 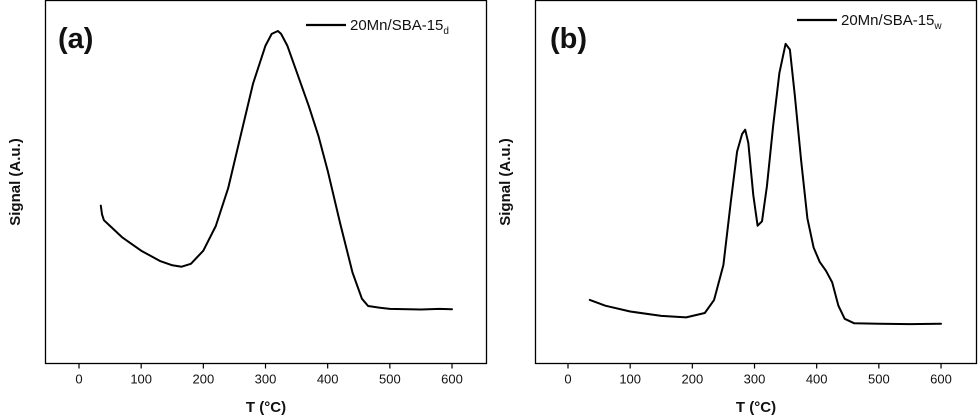 What do you see at coordinates (817, 379) in the screenshot?
I see `x-tick-label-b-400: 400` at bounding box center [817, 379].